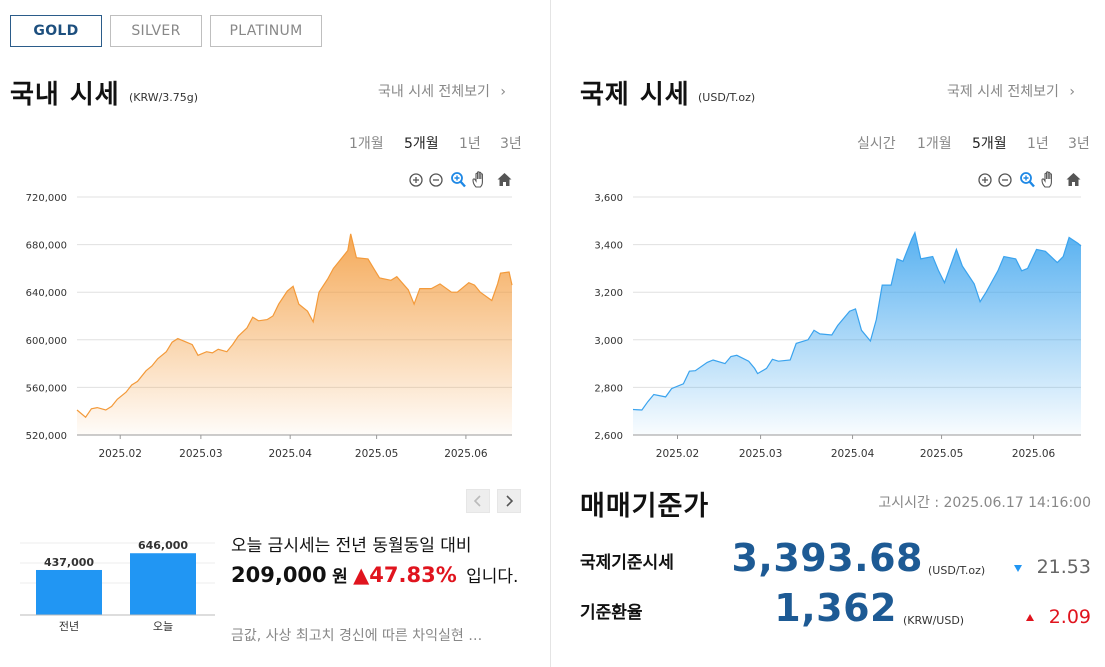 This screenshot has width=1105, height=667. I want to click on up-triangle-icon, so click(1030, 617).